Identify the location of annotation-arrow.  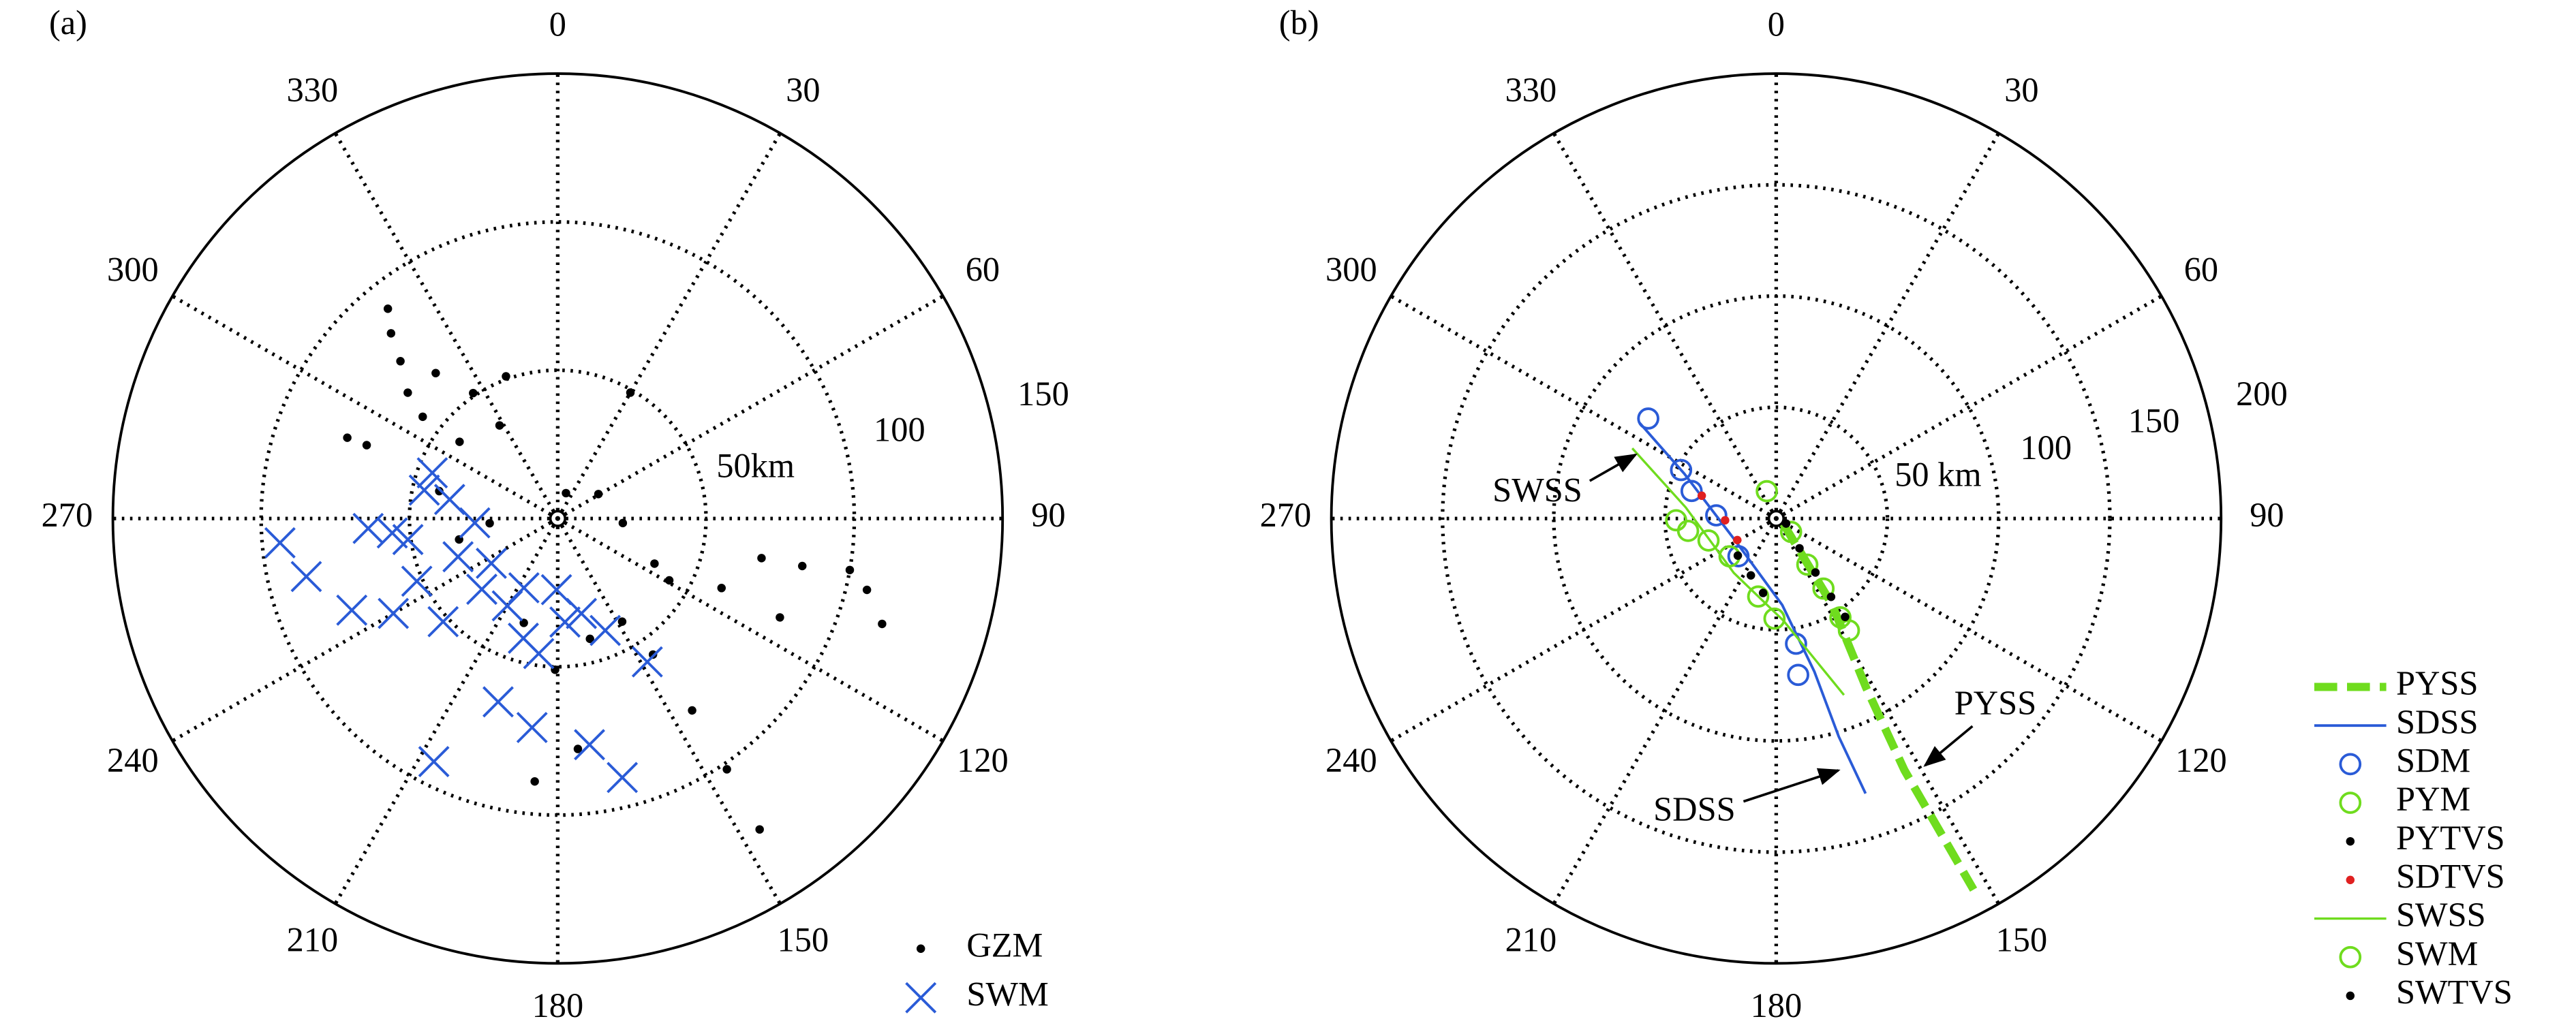
(1613, 467).